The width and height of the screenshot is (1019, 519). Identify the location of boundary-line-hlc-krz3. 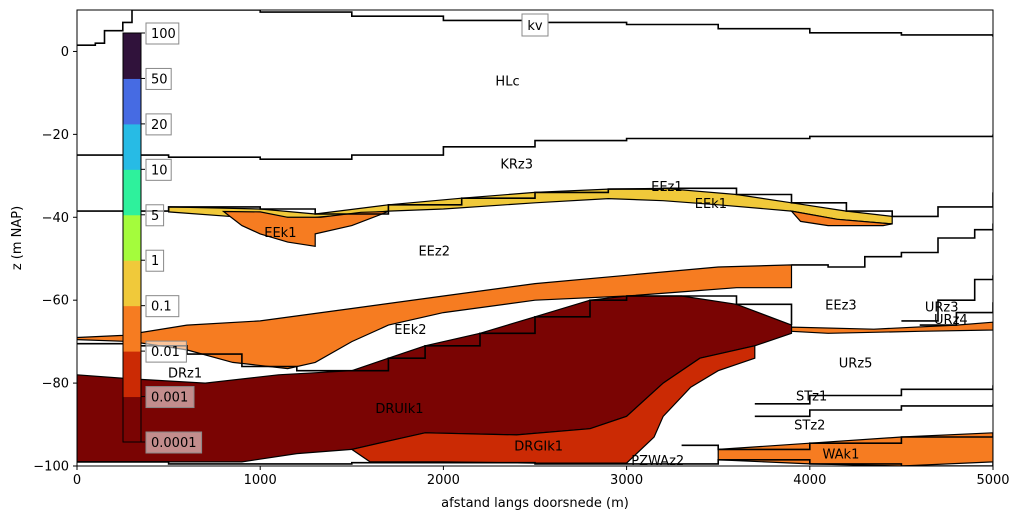
(535, 147).